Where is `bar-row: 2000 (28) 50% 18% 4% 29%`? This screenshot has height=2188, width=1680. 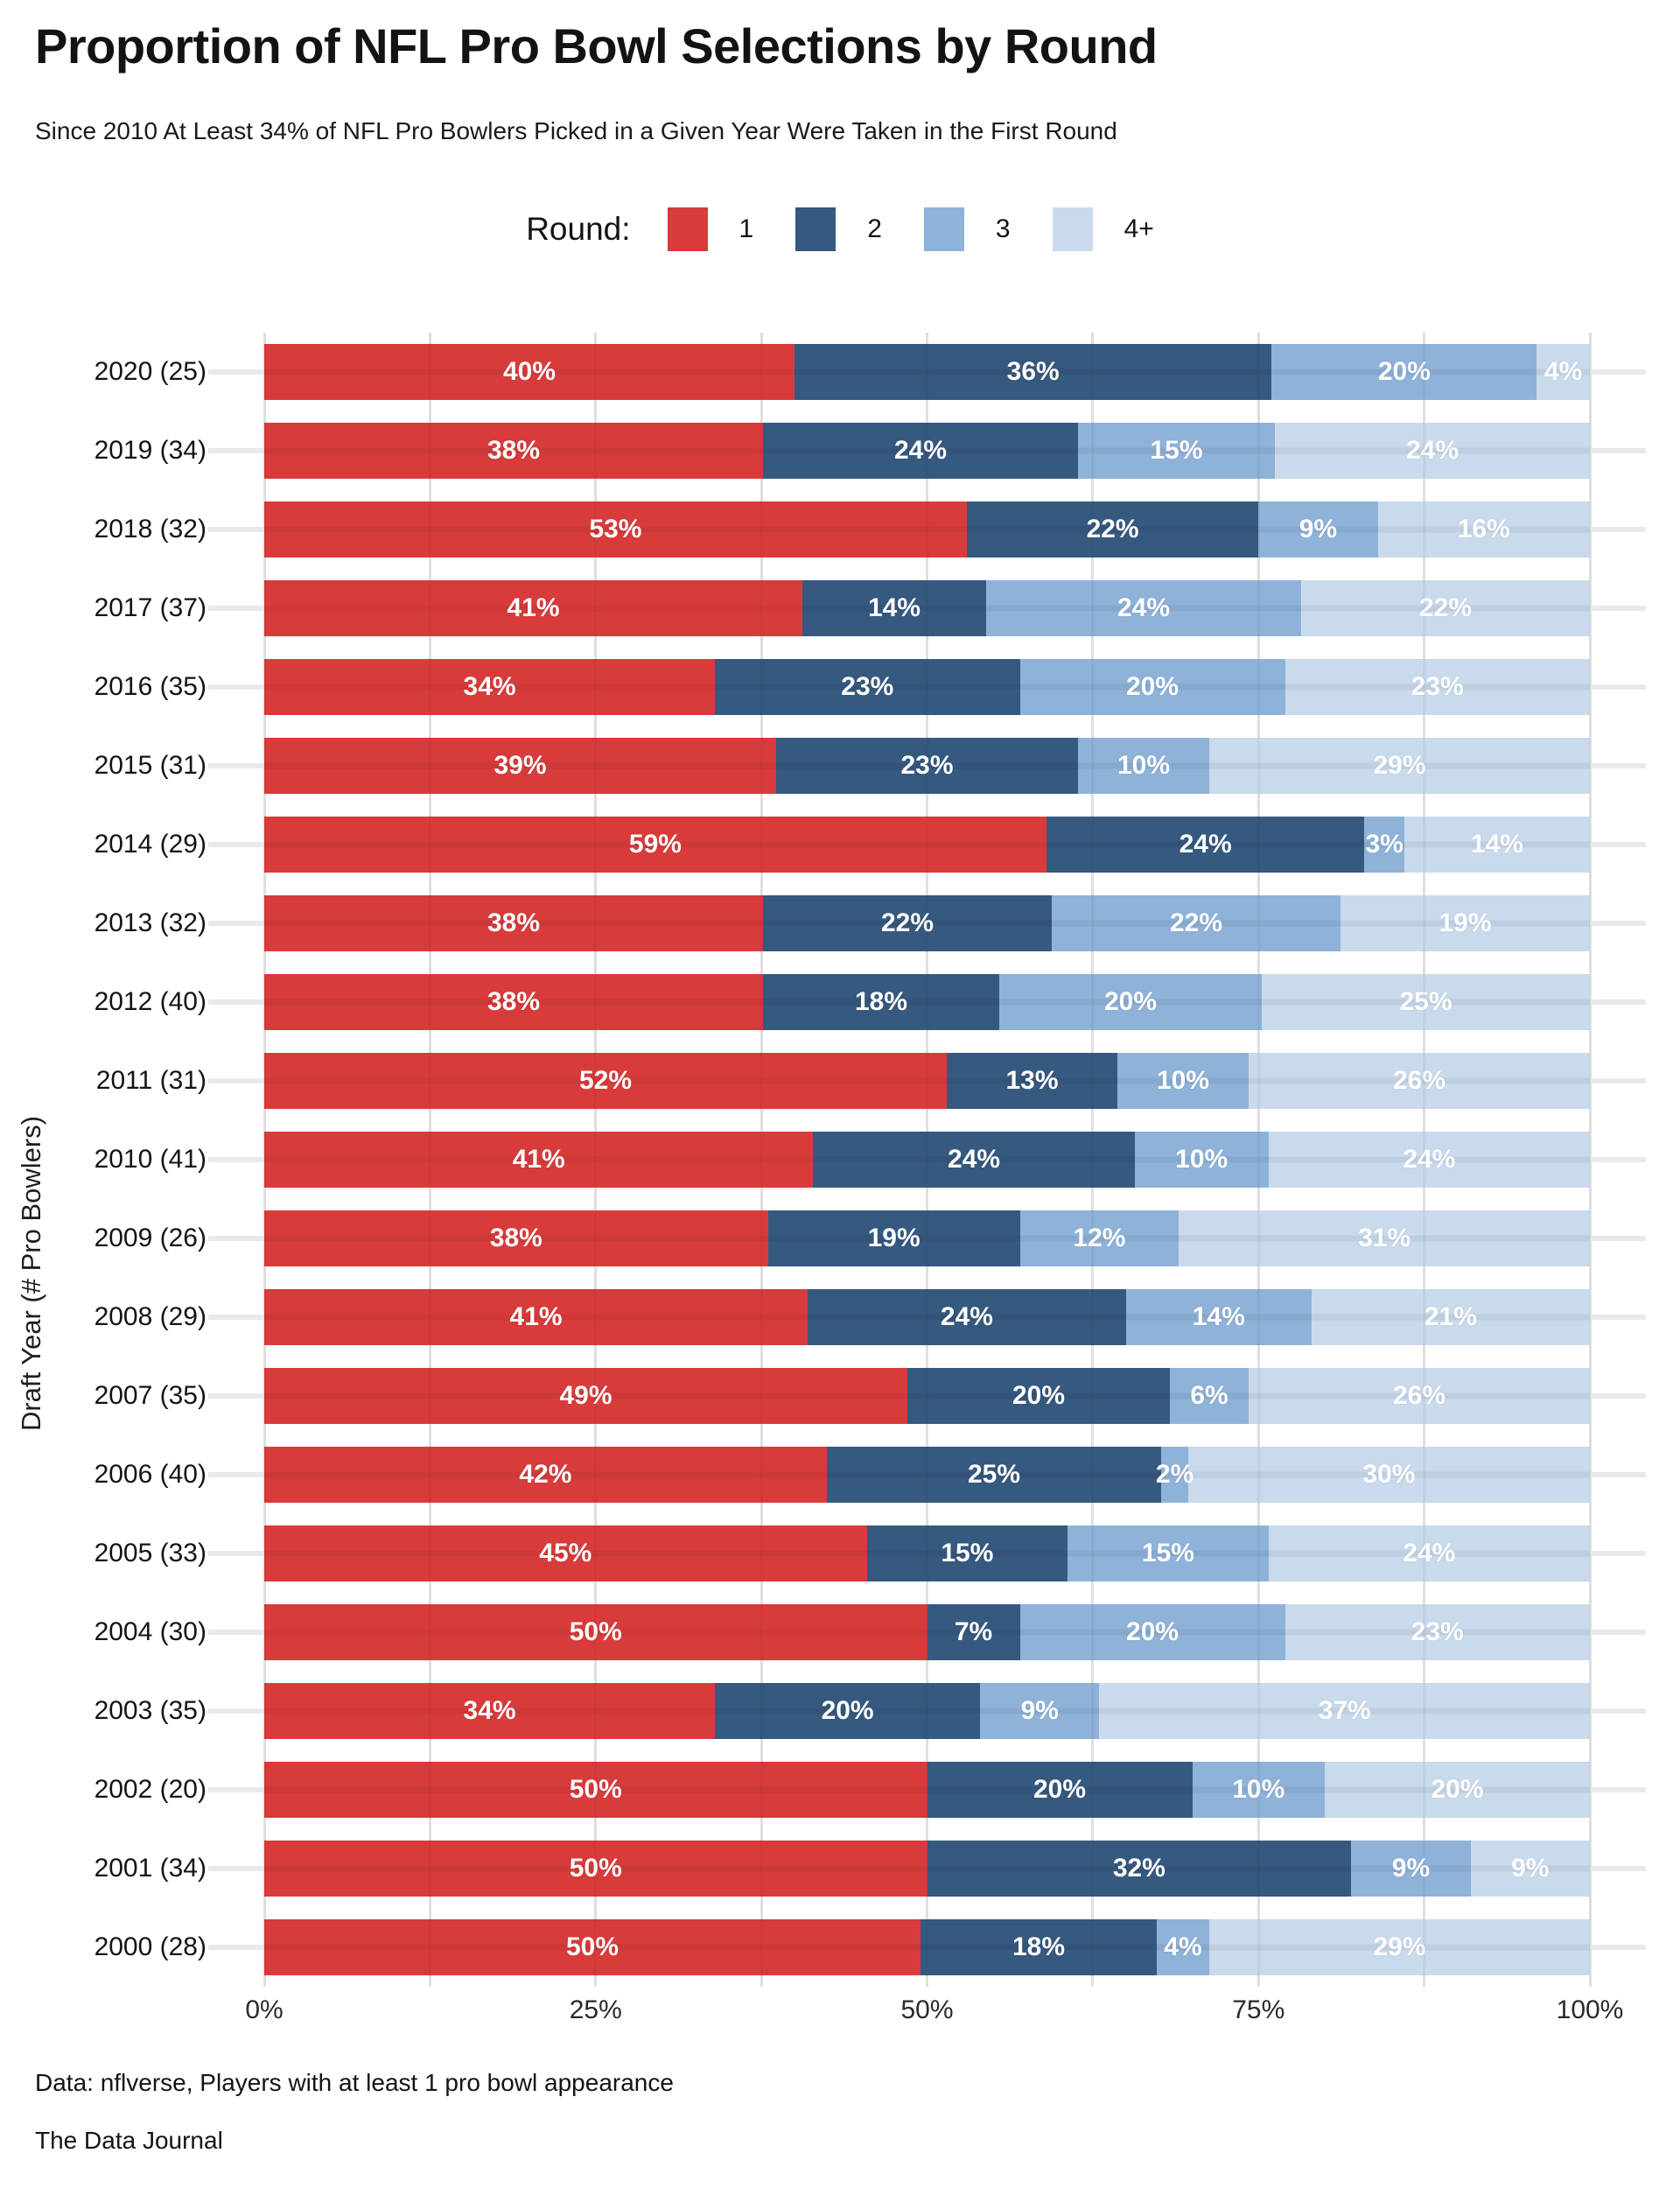
bar-row: 2000 (28) 50% 18% 4% 29% is located at coordinates (870, 1947).